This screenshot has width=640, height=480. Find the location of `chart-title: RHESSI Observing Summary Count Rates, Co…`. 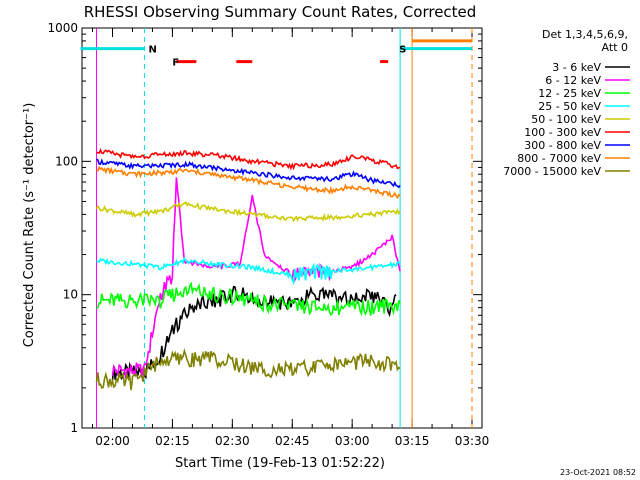

chart-title: RHESSI Observing Summary Count Rates, Co… is located at coordinates (280, 12).